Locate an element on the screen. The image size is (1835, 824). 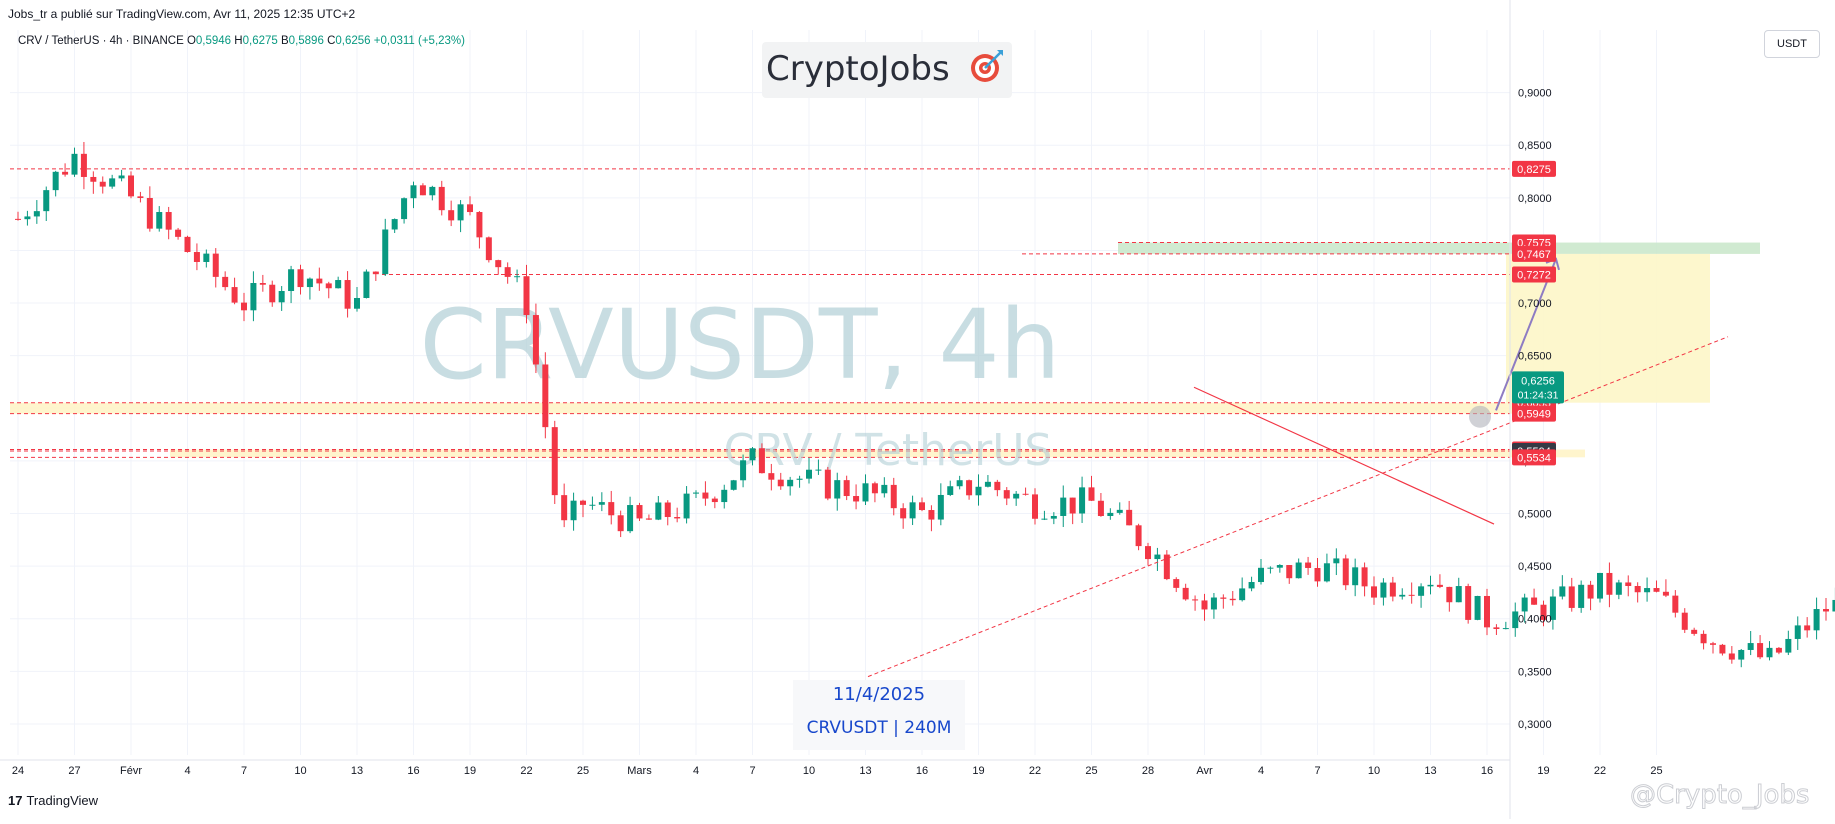
level-price-label: 0,5949 is located at coordinates (1534, 415).